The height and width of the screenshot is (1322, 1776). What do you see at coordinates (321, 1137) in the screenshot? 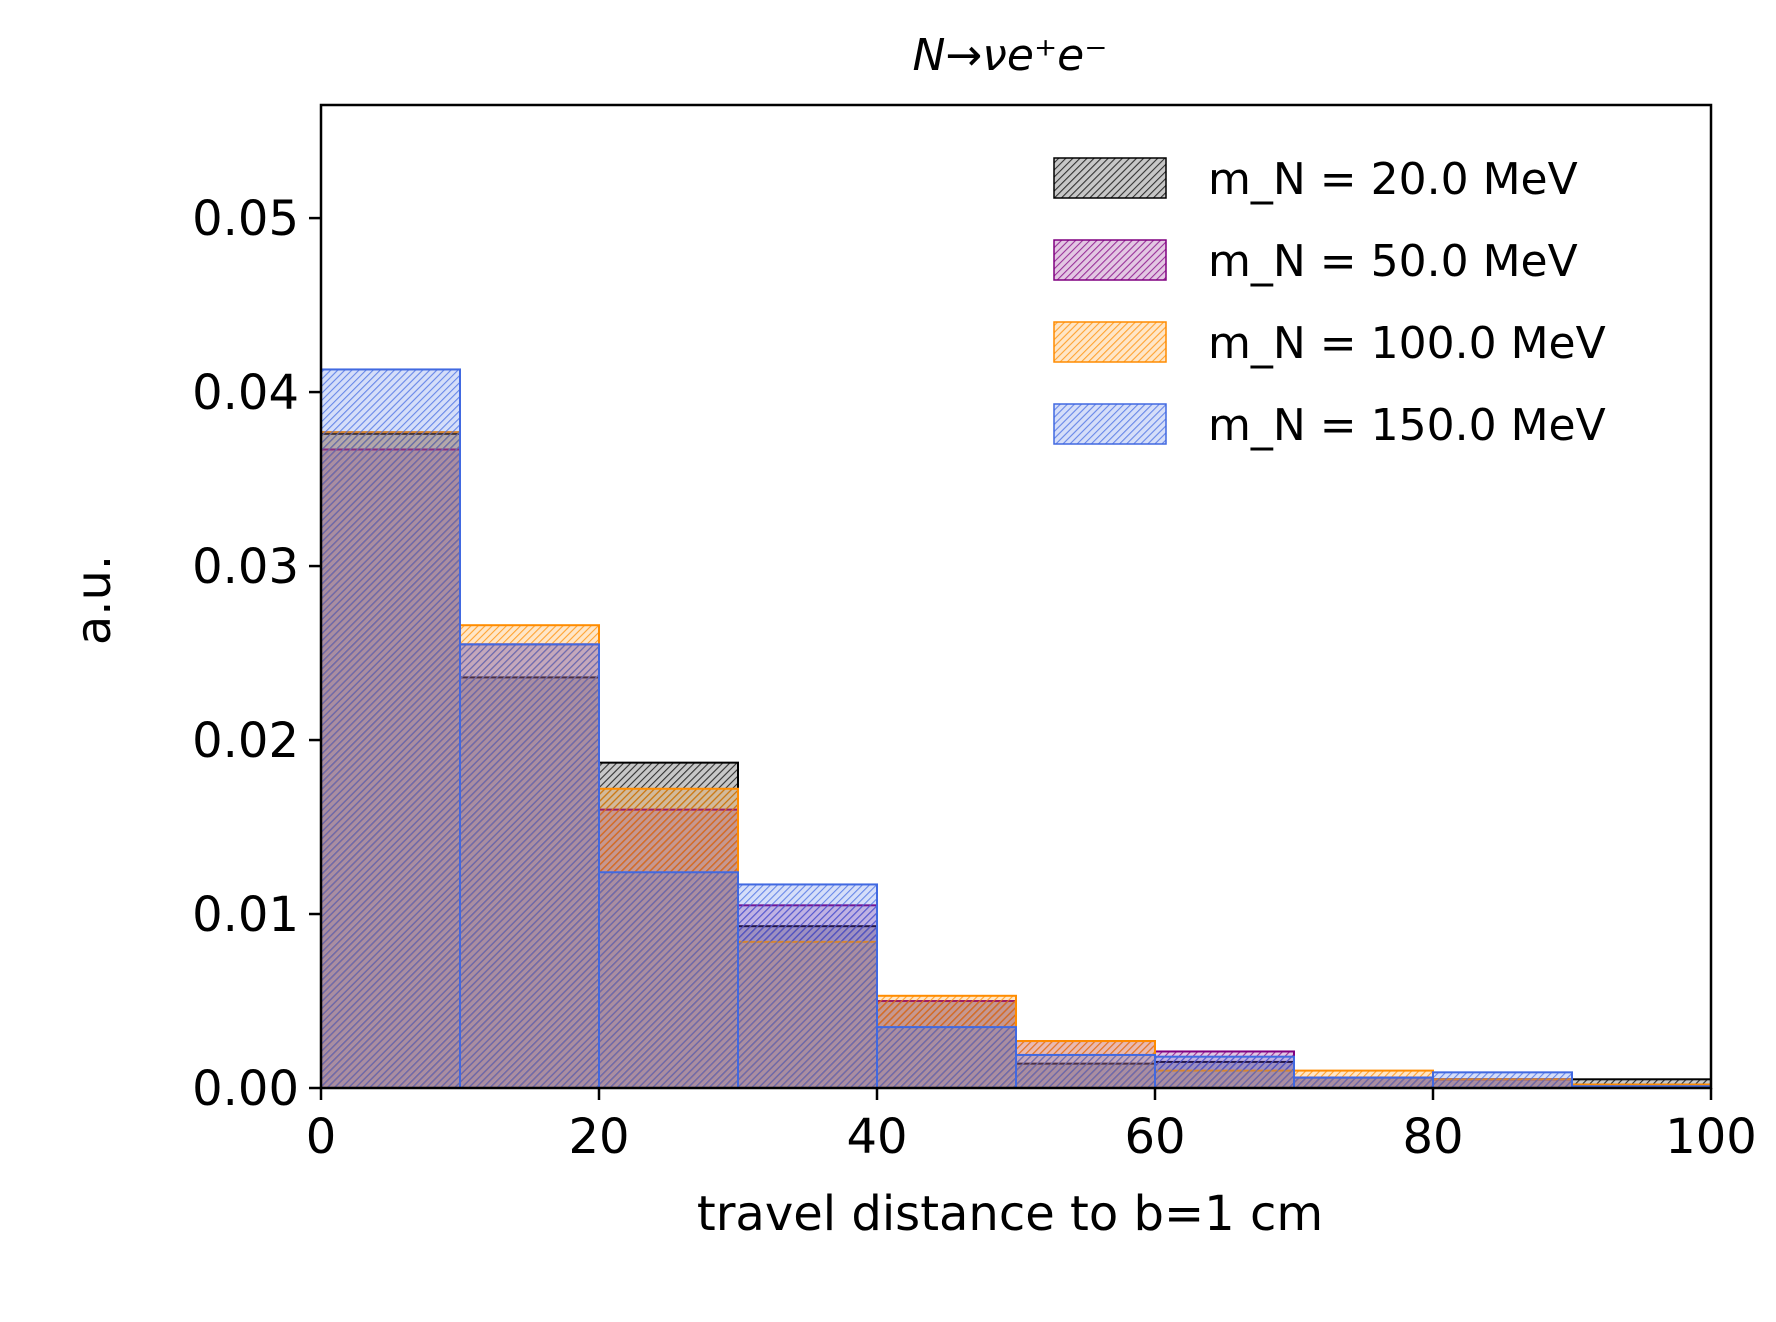
I see `x-tick-label: 0` at bounding box center [321, 1137].